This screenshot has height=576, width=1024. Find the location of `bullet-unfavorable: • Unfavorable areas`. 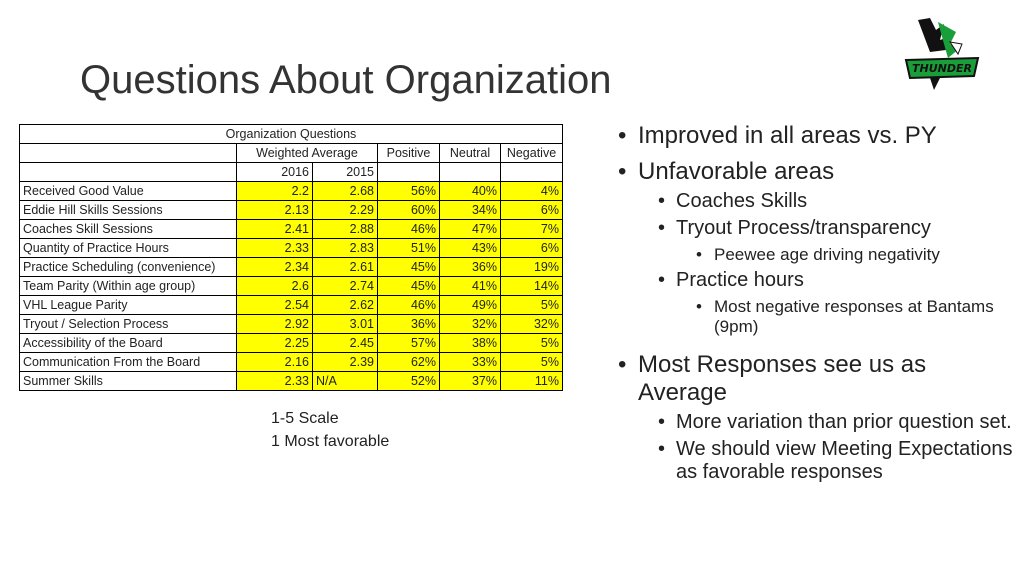

bullet-unfavorable: • Unfavorable areas is located at coordinates (818, 172).